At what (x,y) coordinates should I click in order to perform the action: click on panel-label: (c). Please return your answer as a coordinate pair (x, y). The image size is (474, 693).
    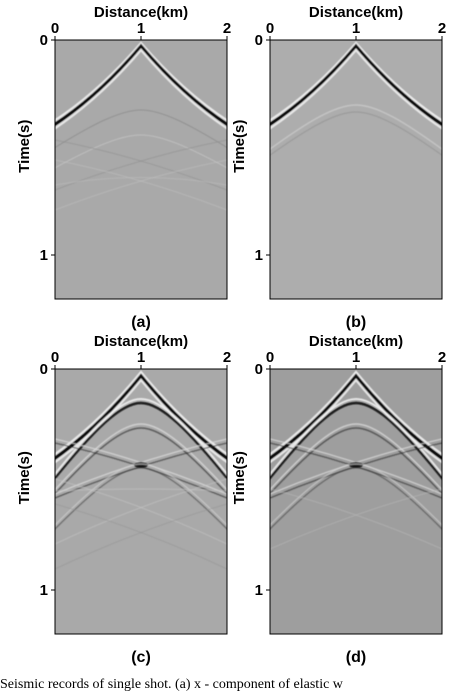
    Looking at the image, I should click on (141, 657).